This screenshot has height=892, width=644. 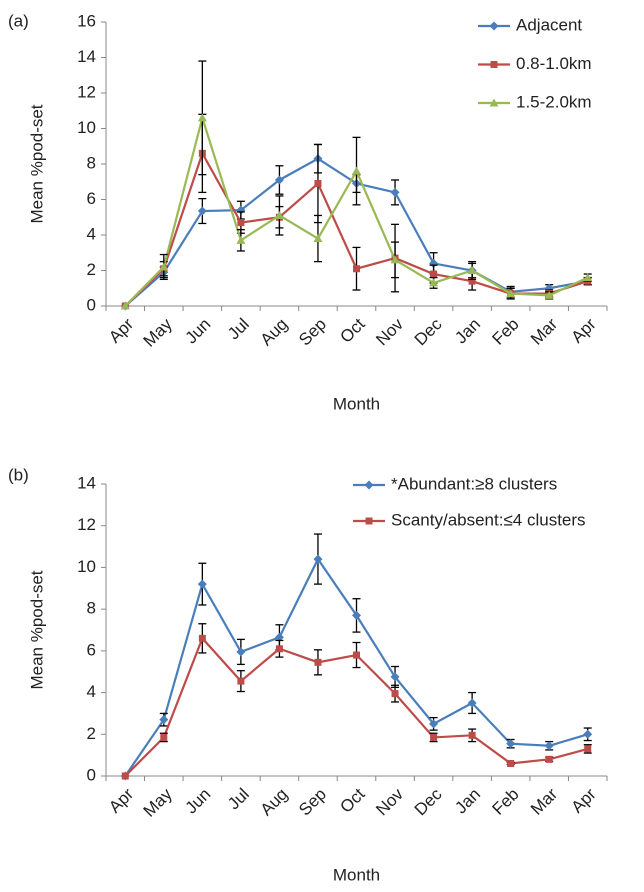 What do you see at coordinates (467, 801) in the screenshot?
I see `x-tick-label: Jan` at bounding box center [467, 801].